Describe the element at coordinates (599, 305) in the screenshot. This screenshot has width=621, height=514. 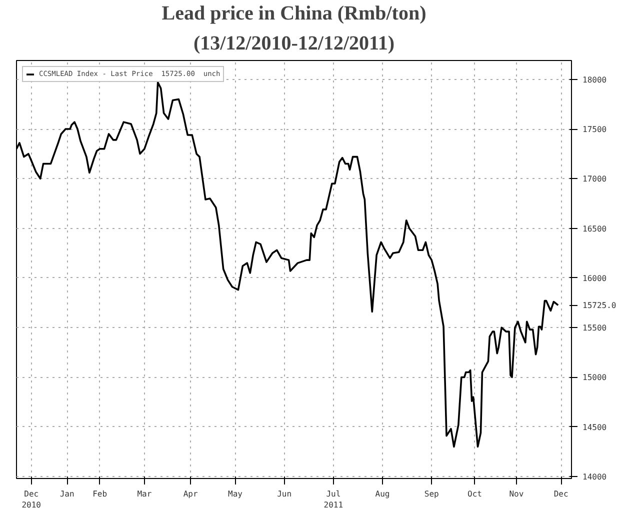
I see `y-tick-label: 15725.0` at that location.